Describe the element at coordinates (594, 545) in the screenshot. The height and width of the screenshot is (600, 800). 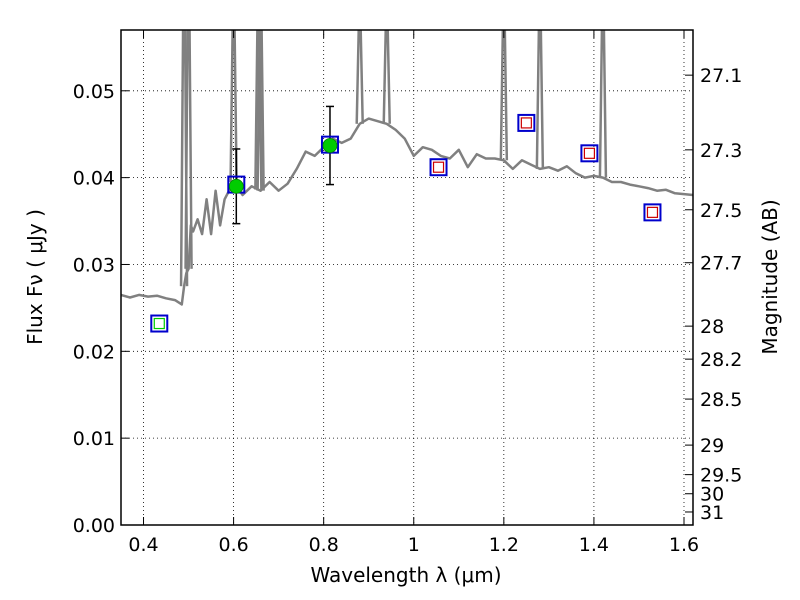
I see `x-tick-label: 1.4` at that location.